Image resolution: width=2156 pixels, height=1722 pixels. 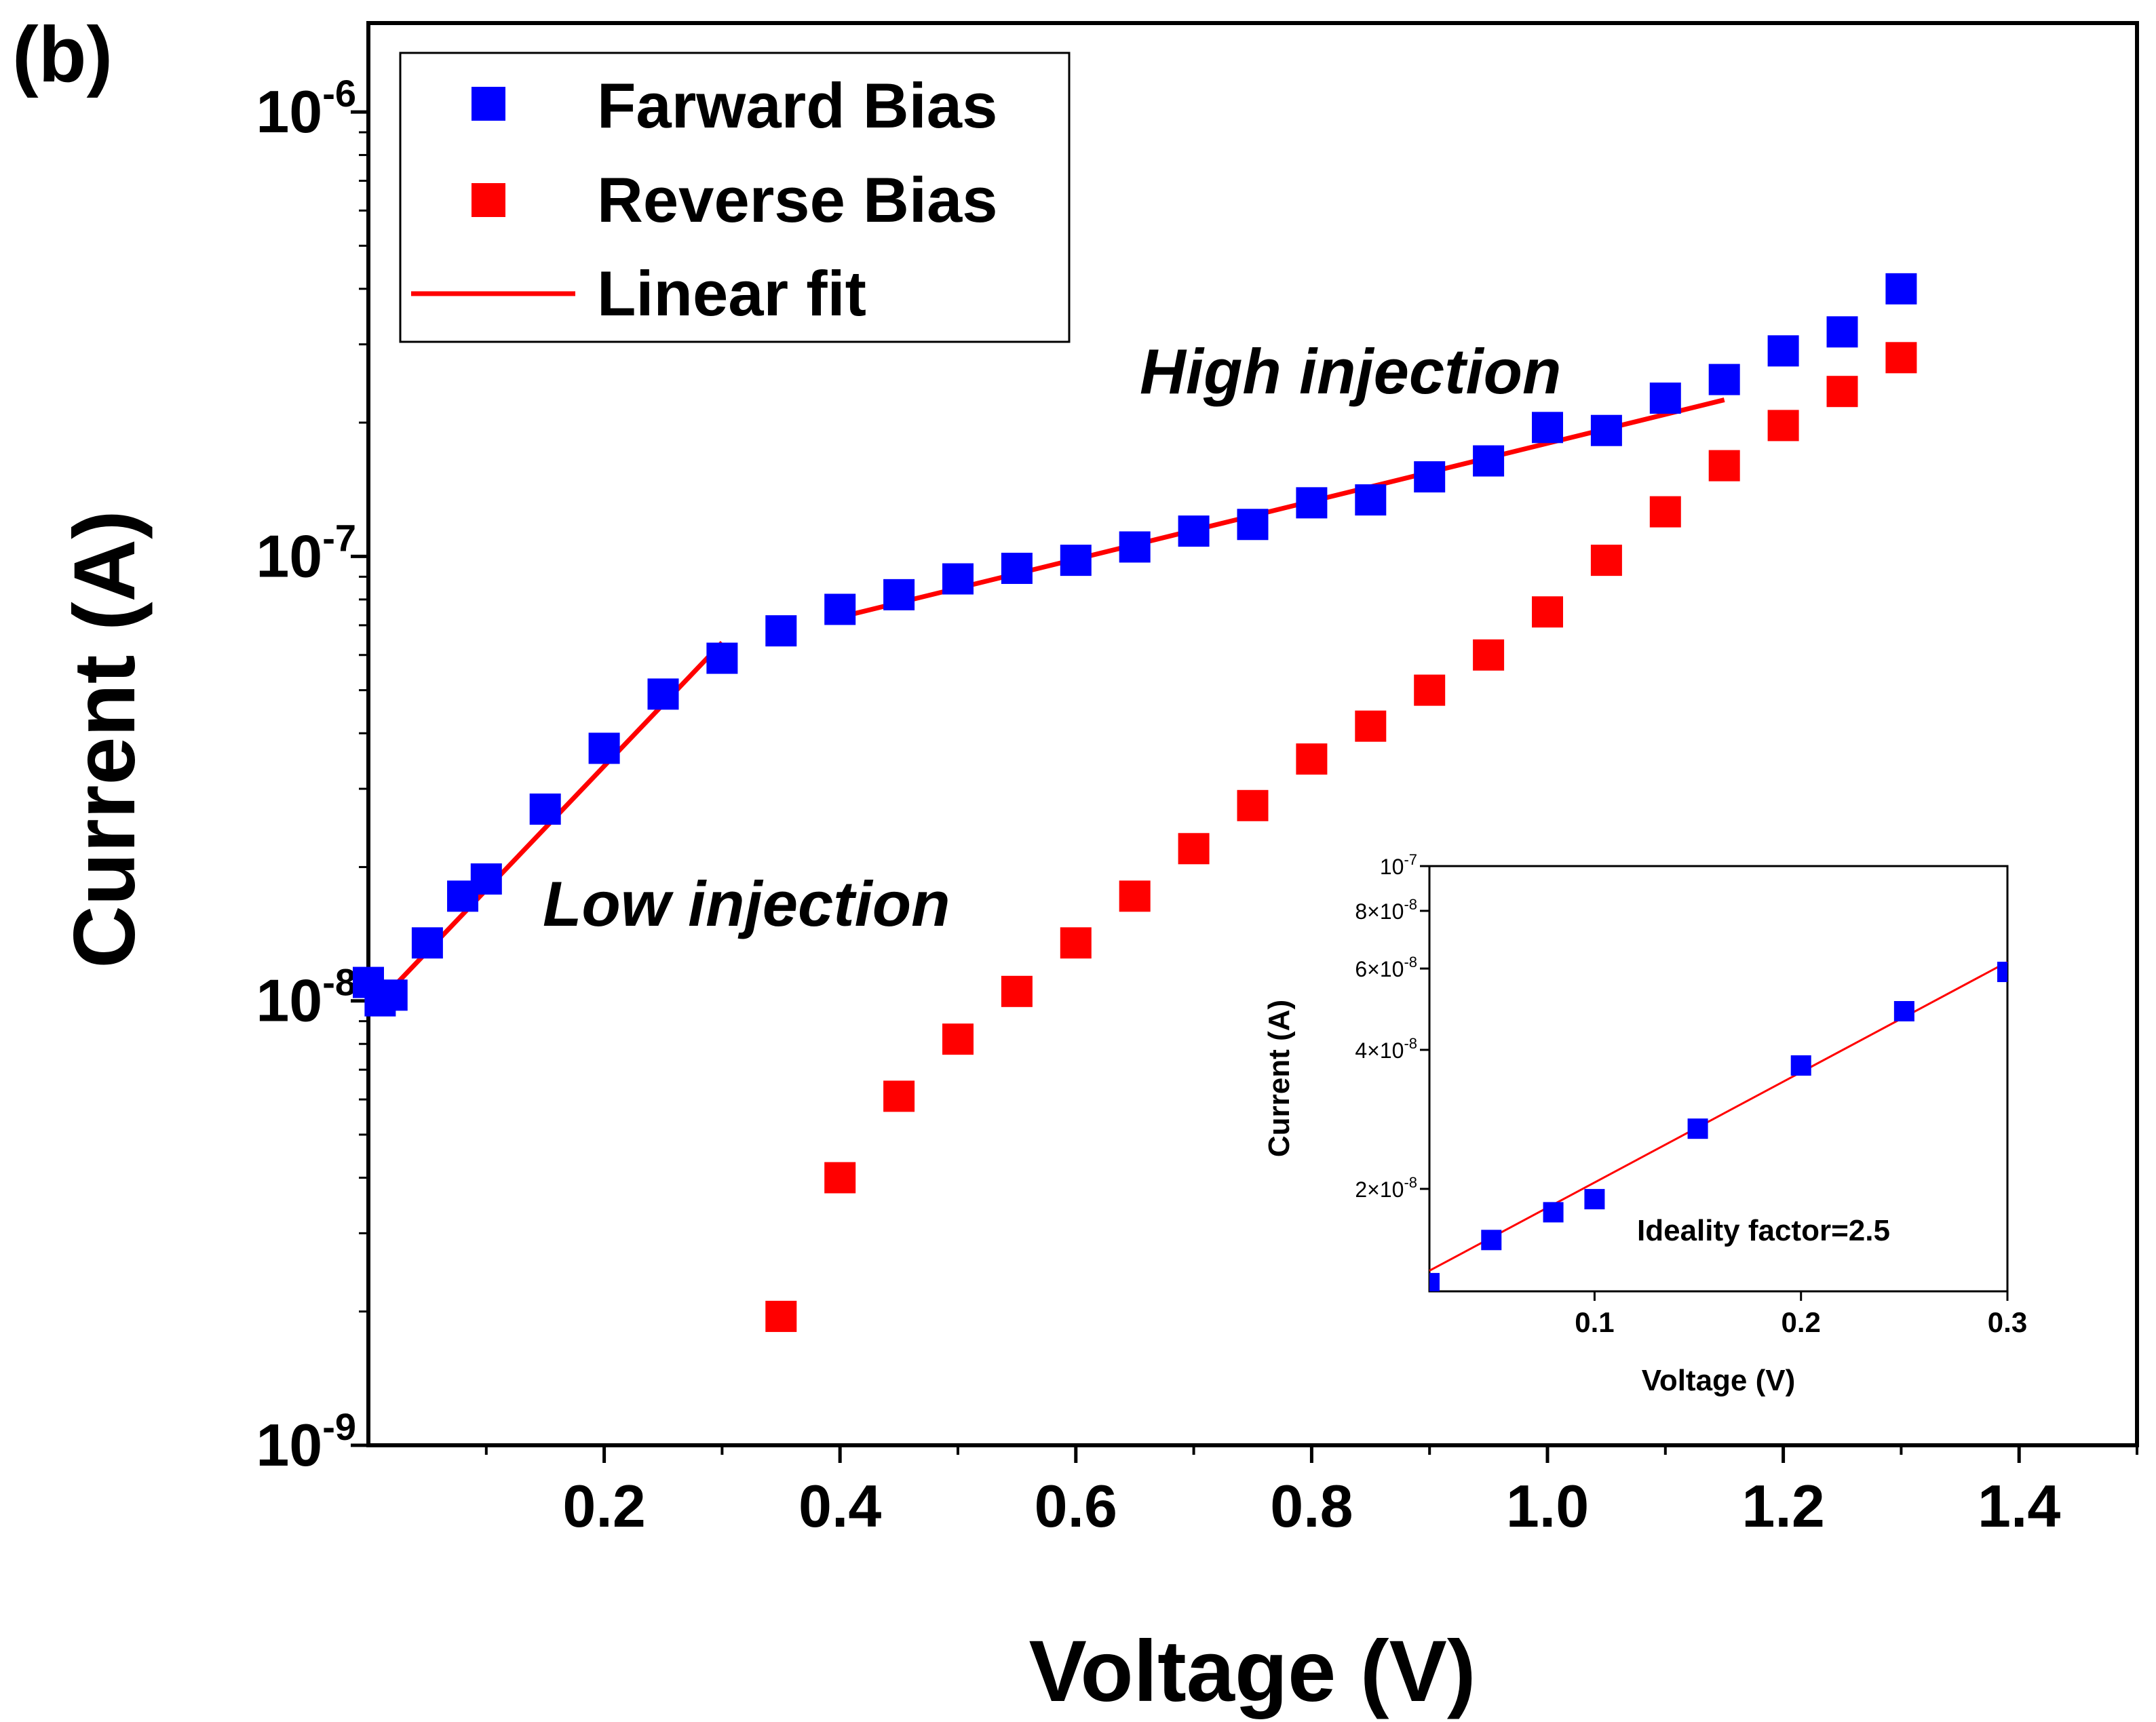 I want to click on inset-axis-ticks: 0.1 0.2 0.3 2×10⁻⁸ 4×10⁻⁸ 6×10⁻⁸ 8×10⁻⁸ 10-7, so click(x=1691, y=1094).